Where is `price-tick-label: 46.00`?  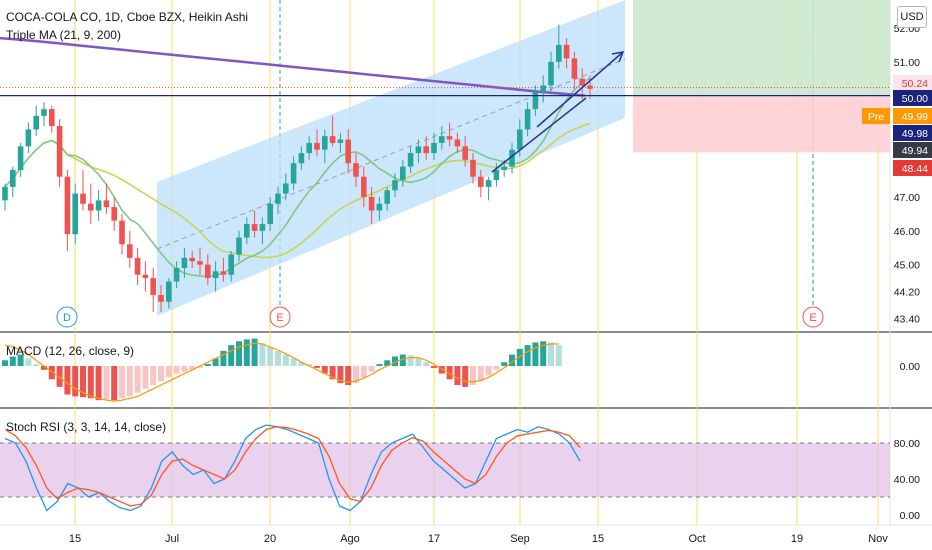
price-tick-label: 46.00 is located at coordinates (907, 232).